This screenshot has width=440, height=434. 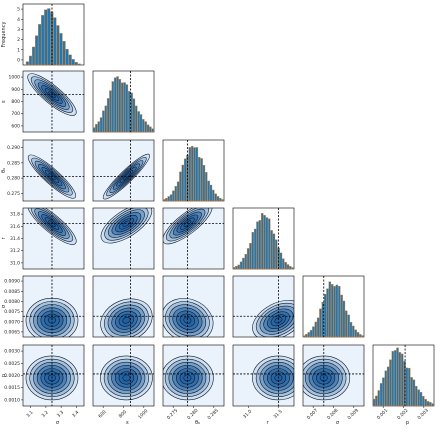 I want to click on y-tick-label: 0.275, so click(x=13, y=194).